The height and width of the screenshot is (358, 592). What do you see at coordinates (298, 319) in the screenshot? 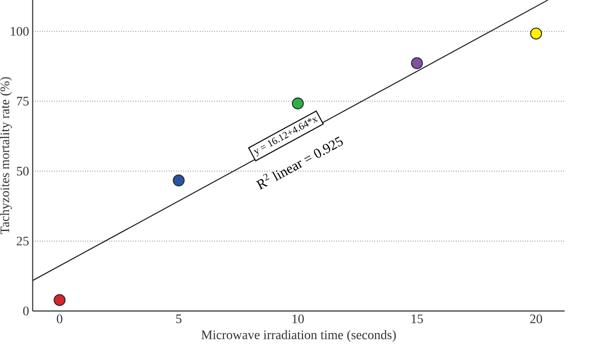
I see `x-tick-label: 10` at bounding box center [298, 319].